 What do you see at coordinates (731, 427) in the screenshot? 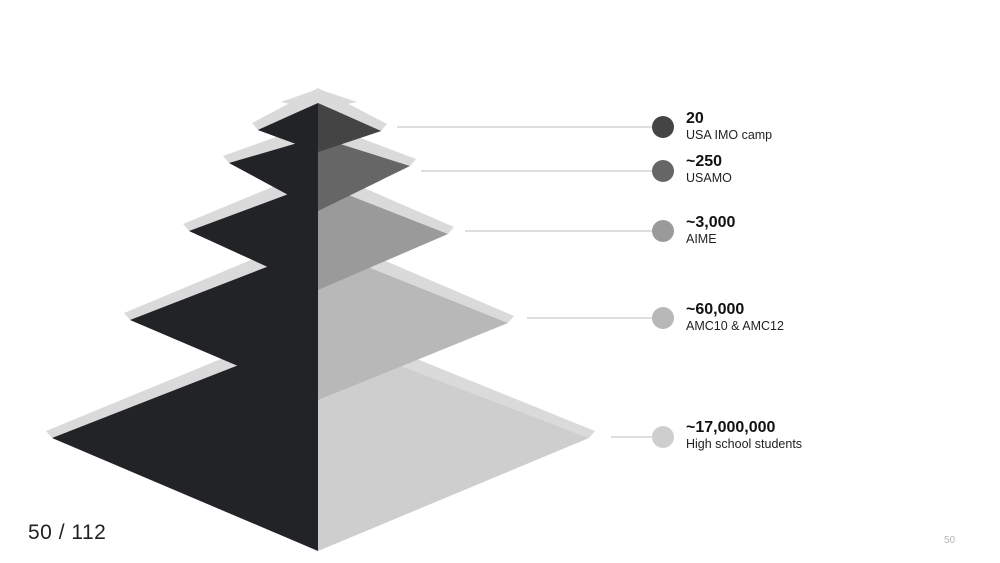
I see `tier-count: ~17,000,000` at bounding box center [731, 427].